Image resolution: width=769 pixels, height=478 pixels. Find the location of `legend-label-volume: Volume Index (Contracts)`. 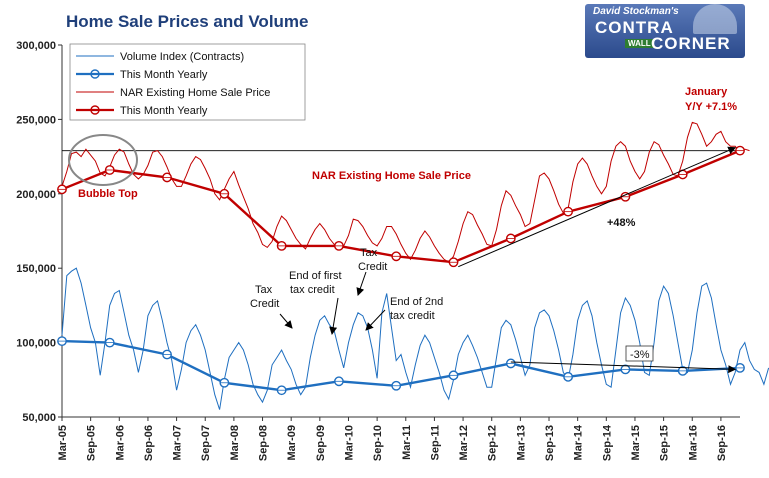

legend-label-volume: Volume Index (Contracts) is located at coordinates (182, 57).